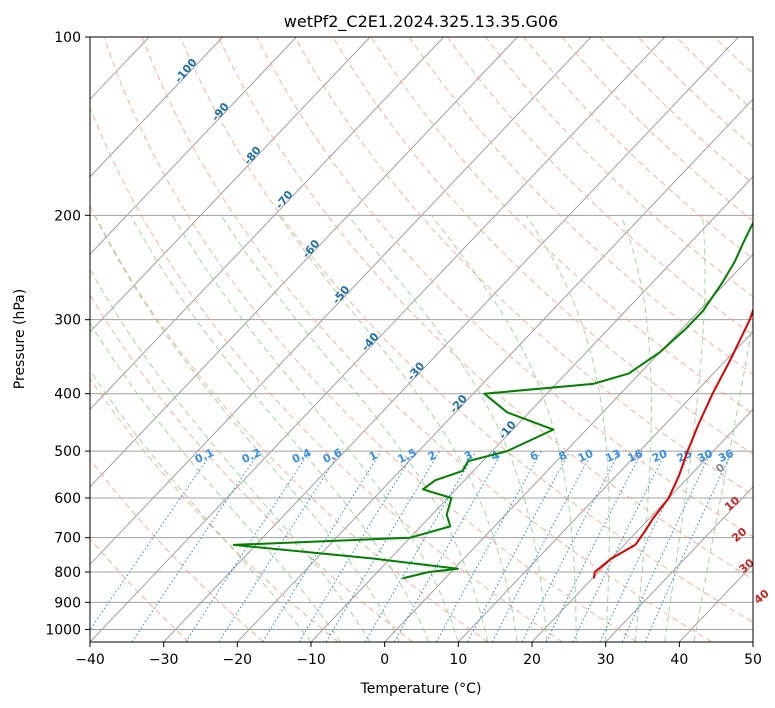  I want to click on y-tick-label: 500, so click(67, 452).